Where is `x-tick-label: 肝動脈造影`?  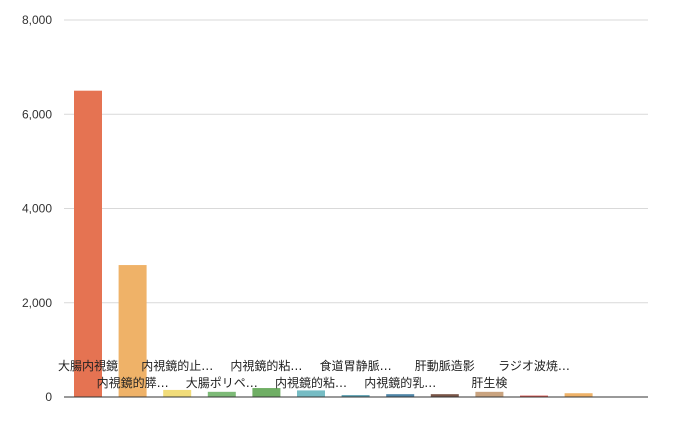
x-tick-label: 肝動脈造影 is located at coordinates (445, 366).